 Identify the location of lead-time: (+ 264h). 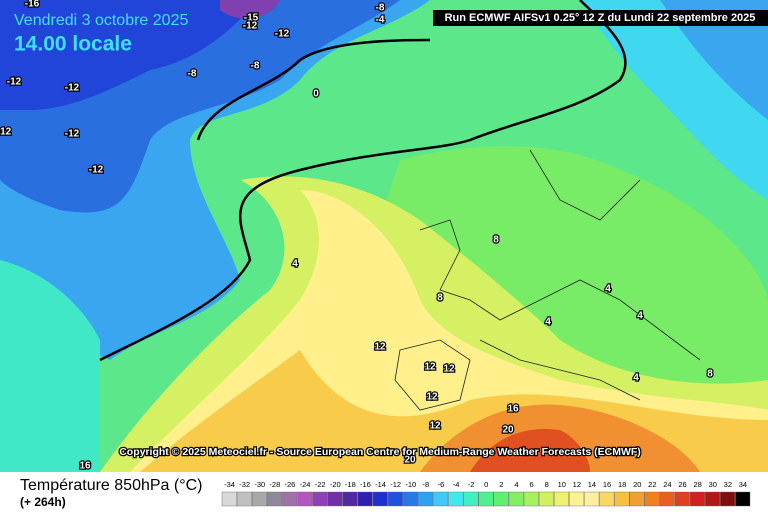
(43, 502).